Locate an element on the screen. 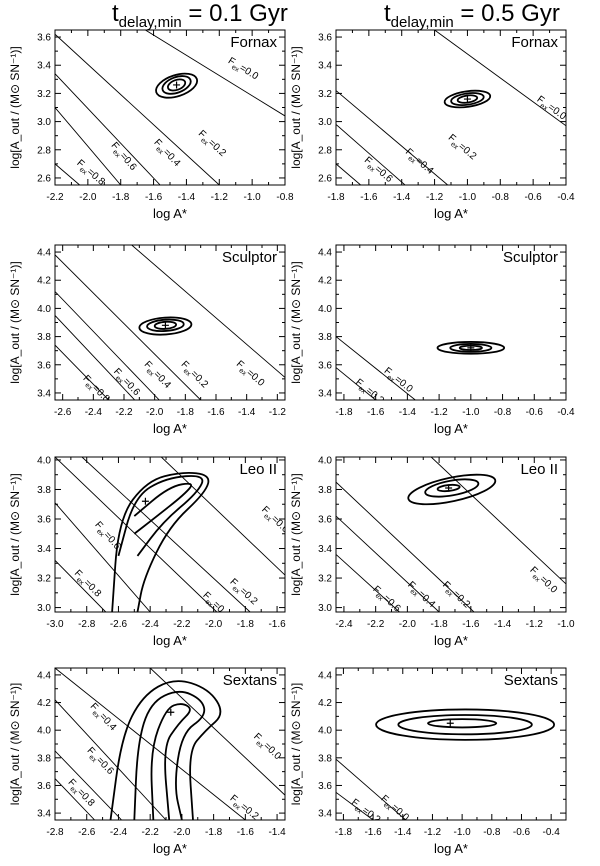 This screenshot has width=600, height=866. x-tick-label: -0.6 is located at coordinates (534, 197).